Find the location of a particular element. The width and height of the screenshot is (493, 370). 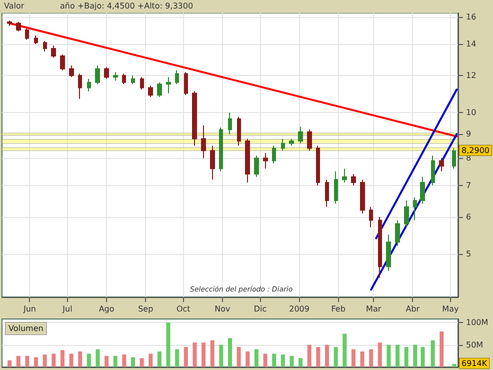

x-tick-label: Mar is located at coordinates (374, 309).